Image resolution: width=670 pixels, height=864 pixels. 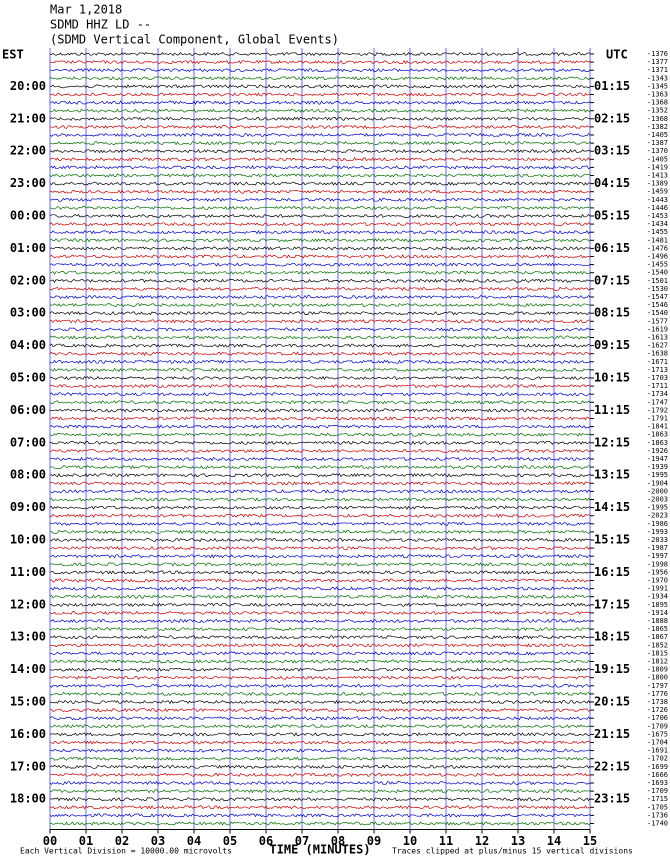 What do you see at coordinates (657, 159) in the screenshot?
I see `trace-offset: -1405` at bounding box center [657, 159].